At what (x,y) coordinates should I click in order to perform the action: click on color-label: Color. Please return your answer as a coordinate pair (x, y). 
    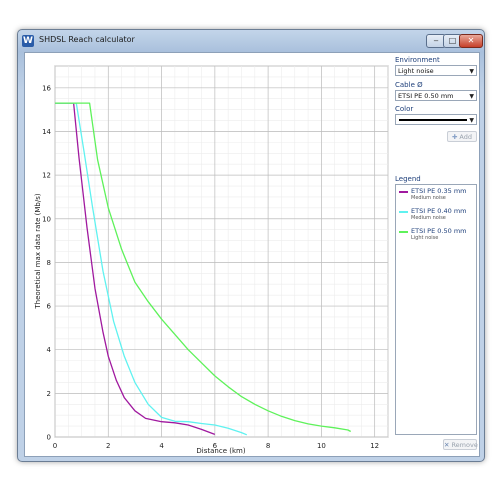
    Looking at the image, I should click on (404, 109).